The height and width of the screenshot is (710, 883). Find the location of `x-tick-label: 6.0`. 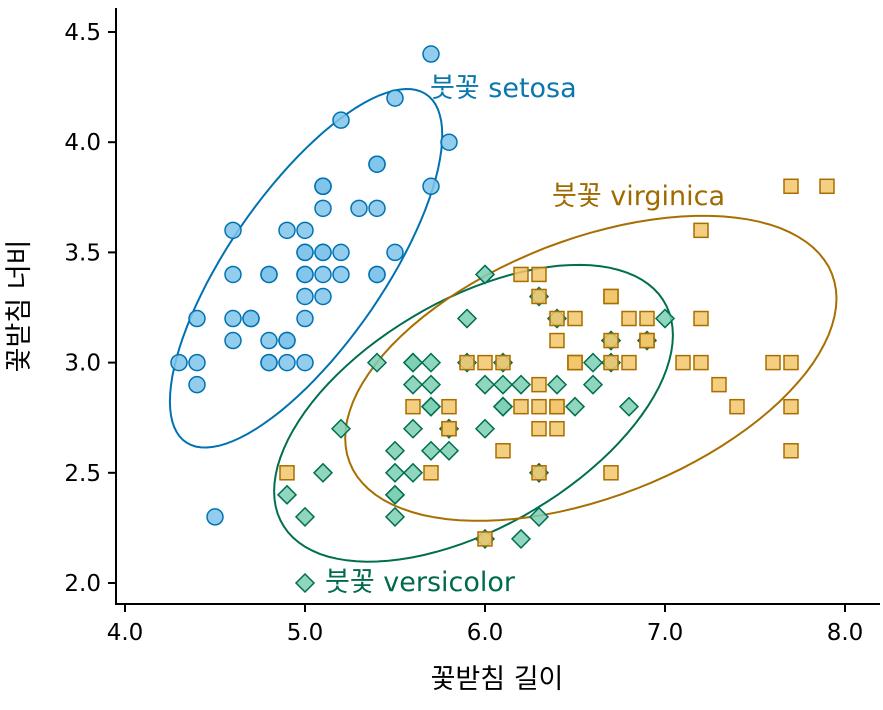

x-tick-label: 6.0 is located at coordinates (485, 633).